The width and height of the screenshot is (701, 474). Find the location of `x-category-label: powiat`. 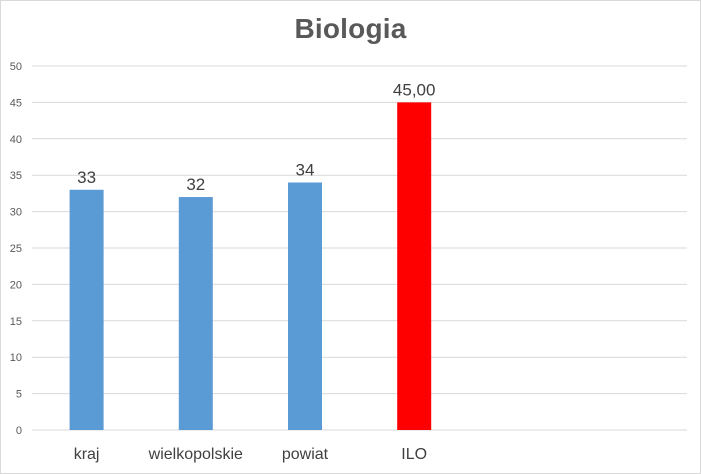

x-category-label: powiat is located at coordinates (305, 454).